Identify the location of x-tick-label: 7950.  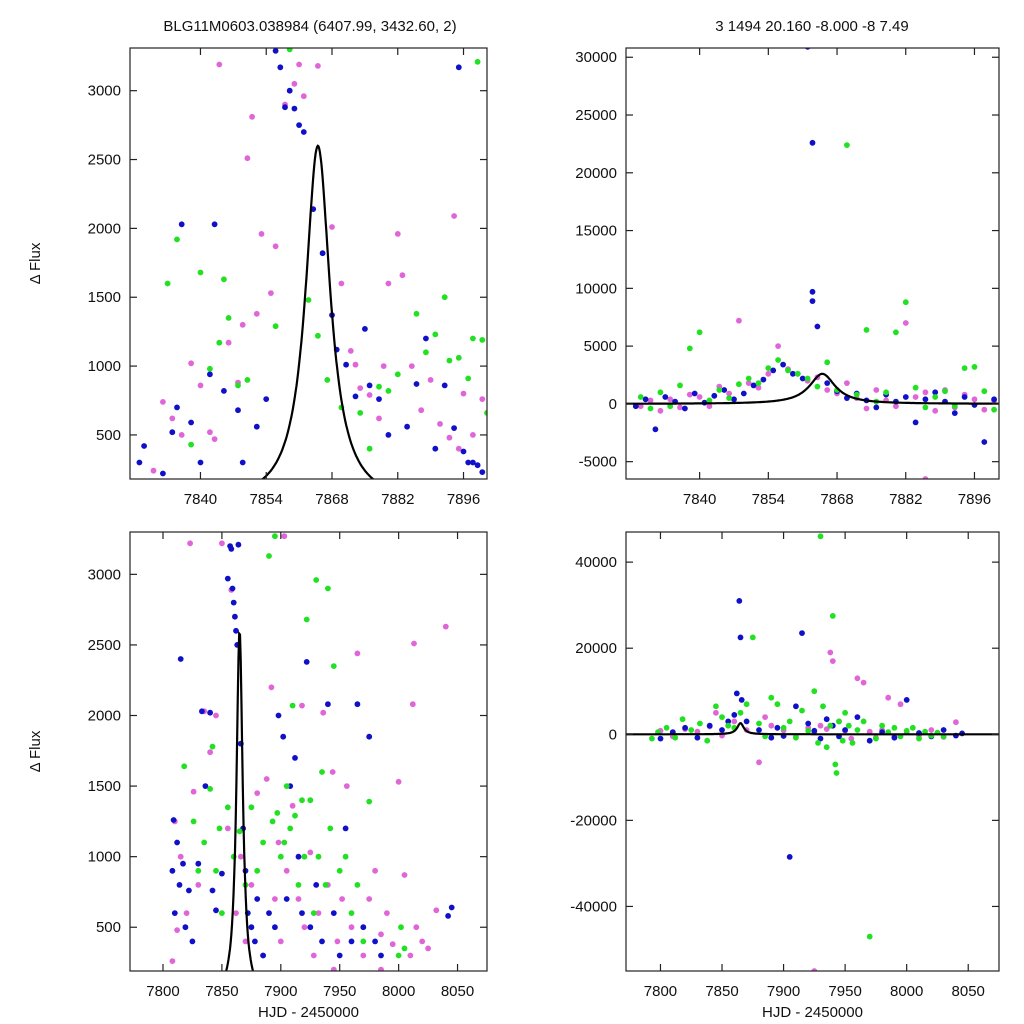
(844, 991).